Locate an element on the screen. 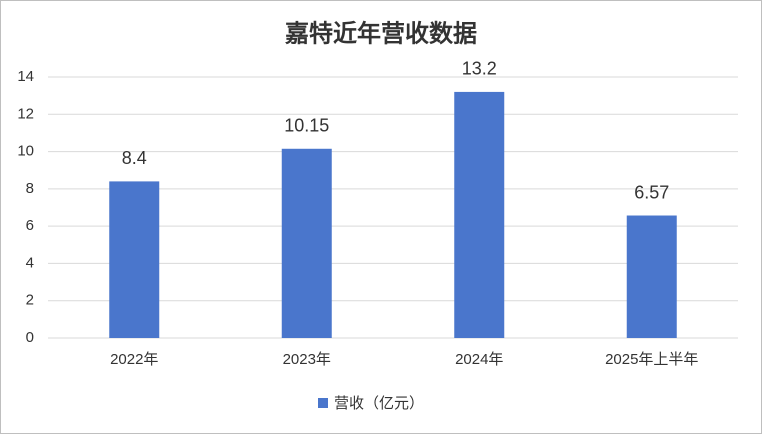 This screenshot has width=762, height=434. y-tick-label: 12 is located at coordinates (25, 113).